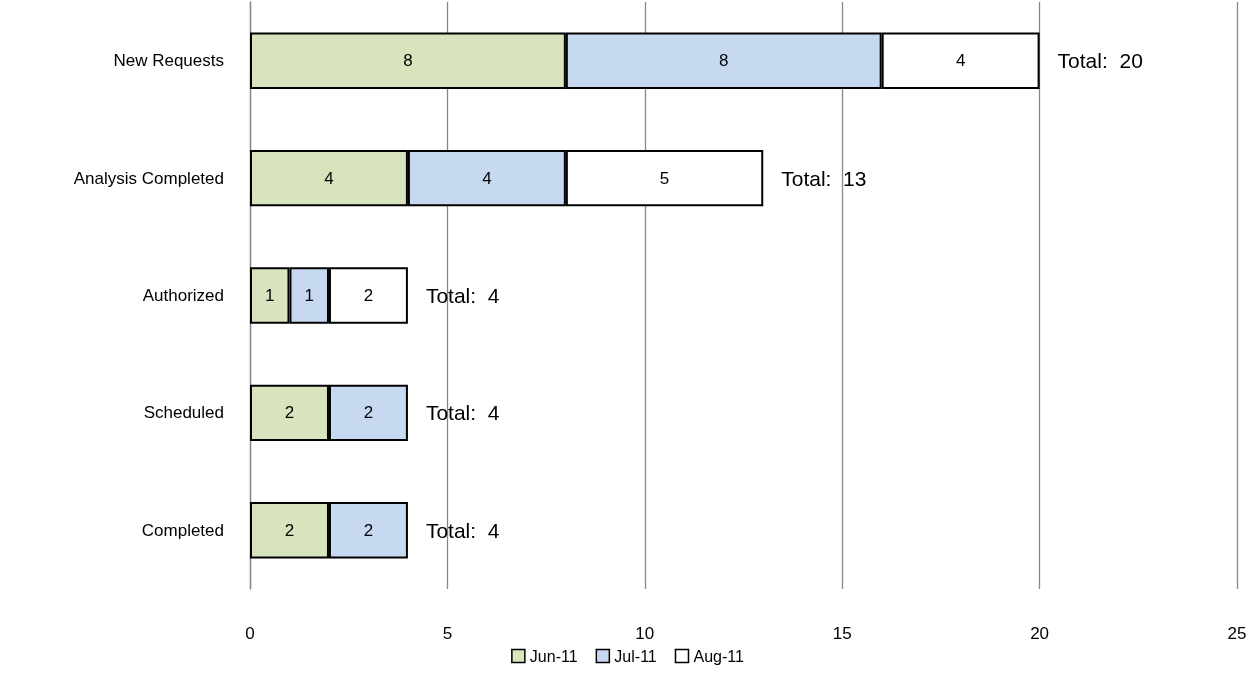 The width and height of the screenshot is (1255, 679). What do you see at coordinates (553, 656) in the screenshot?
I see `legend-label: Jun-11` at bounding box center [553, 656].